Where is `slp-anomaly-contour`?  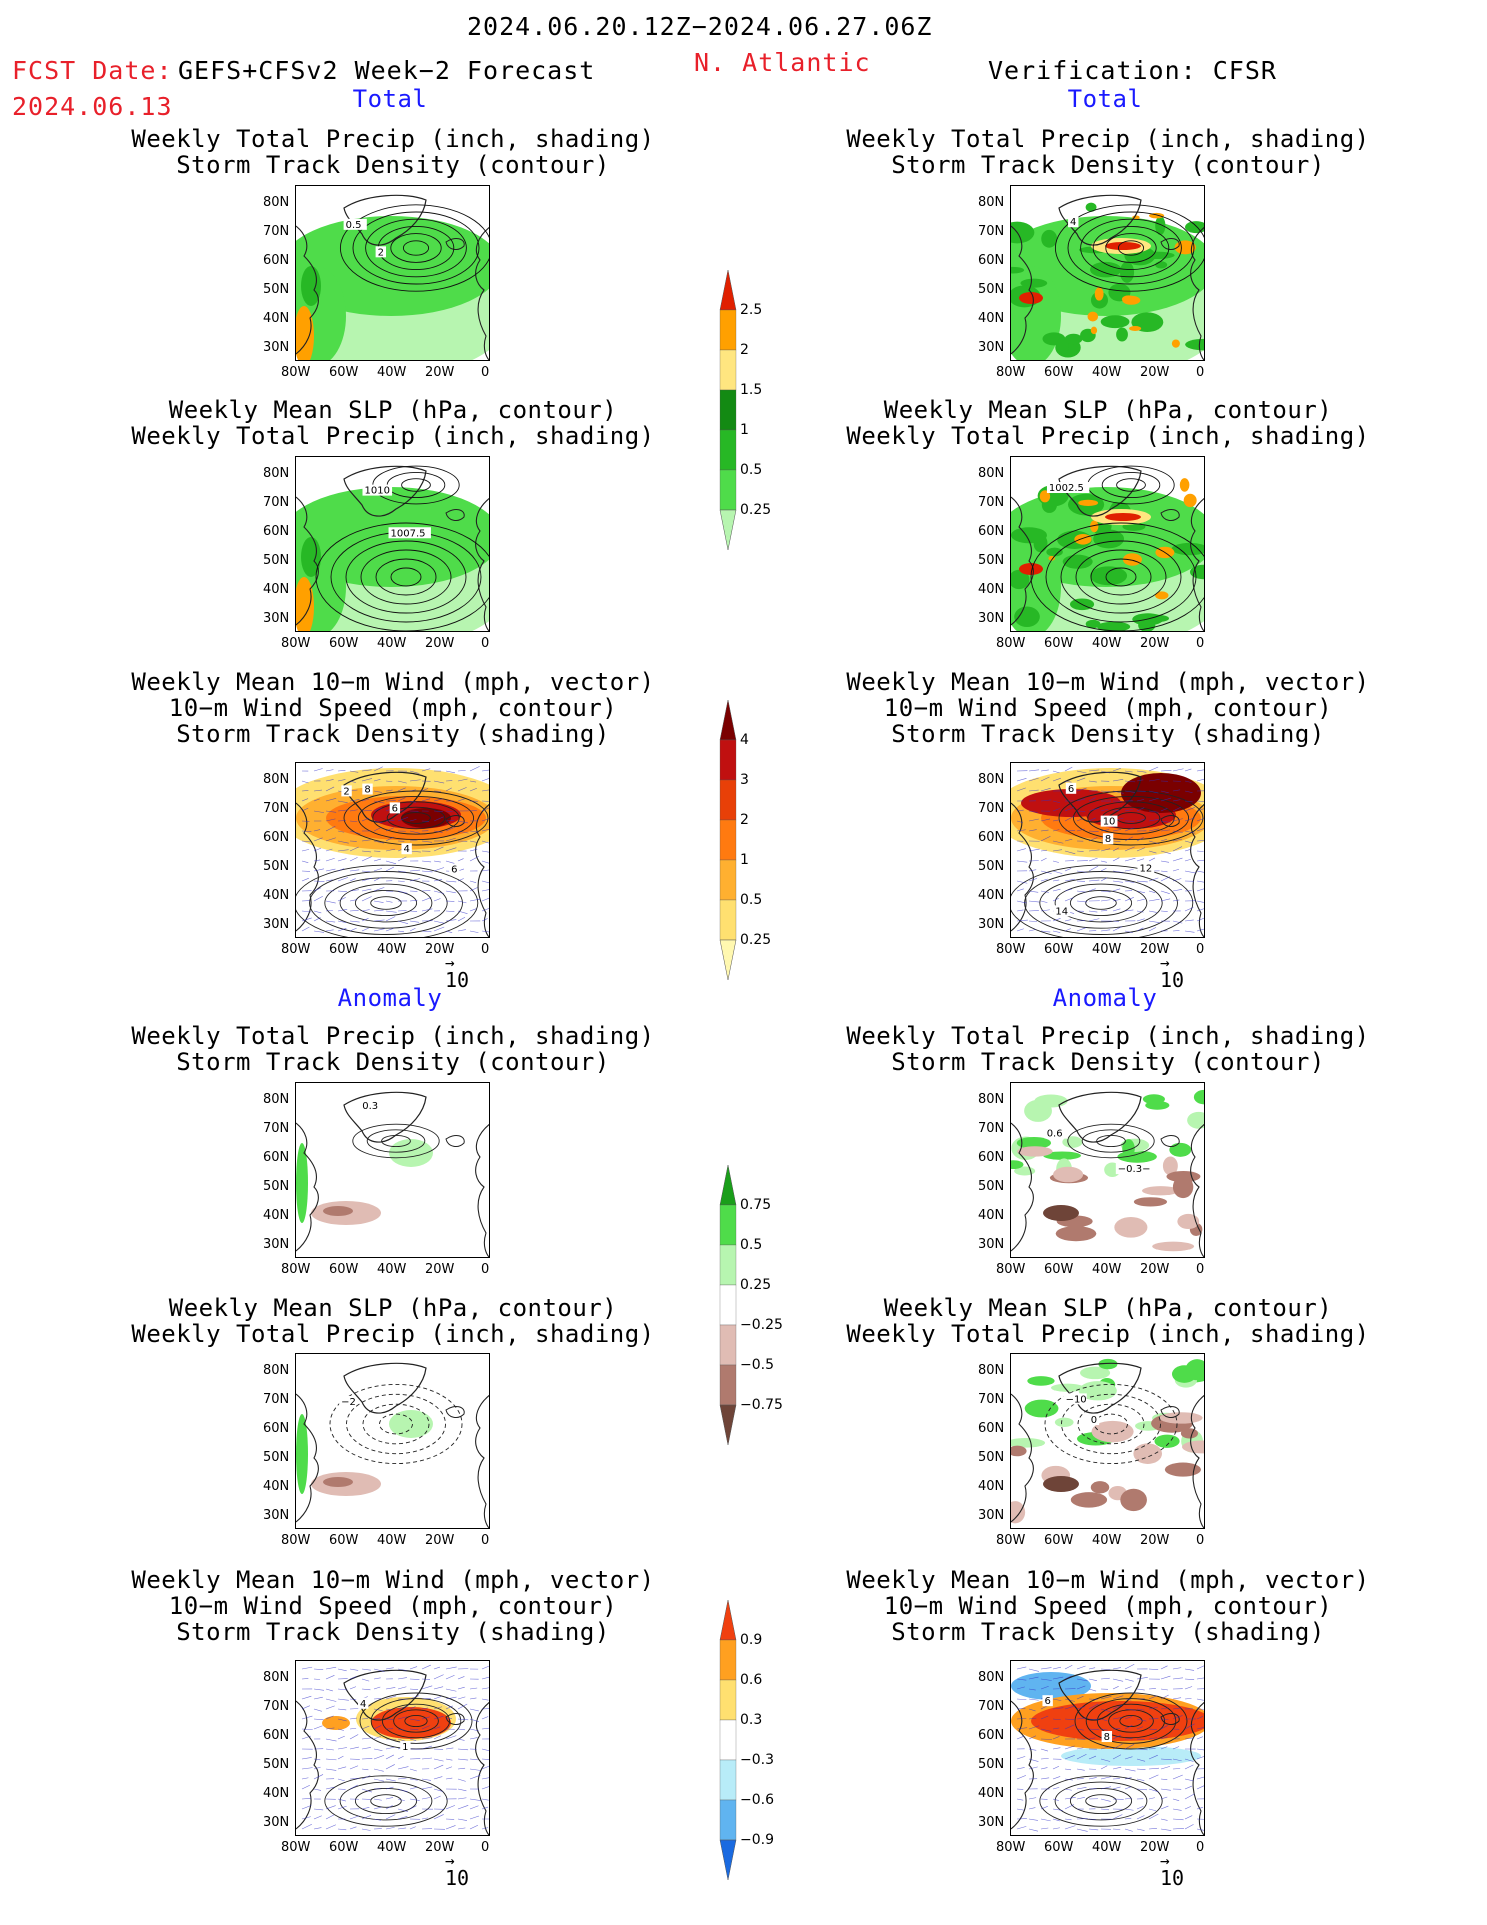
slp-anomaly-contour is located at coordinates (1111, 1424).